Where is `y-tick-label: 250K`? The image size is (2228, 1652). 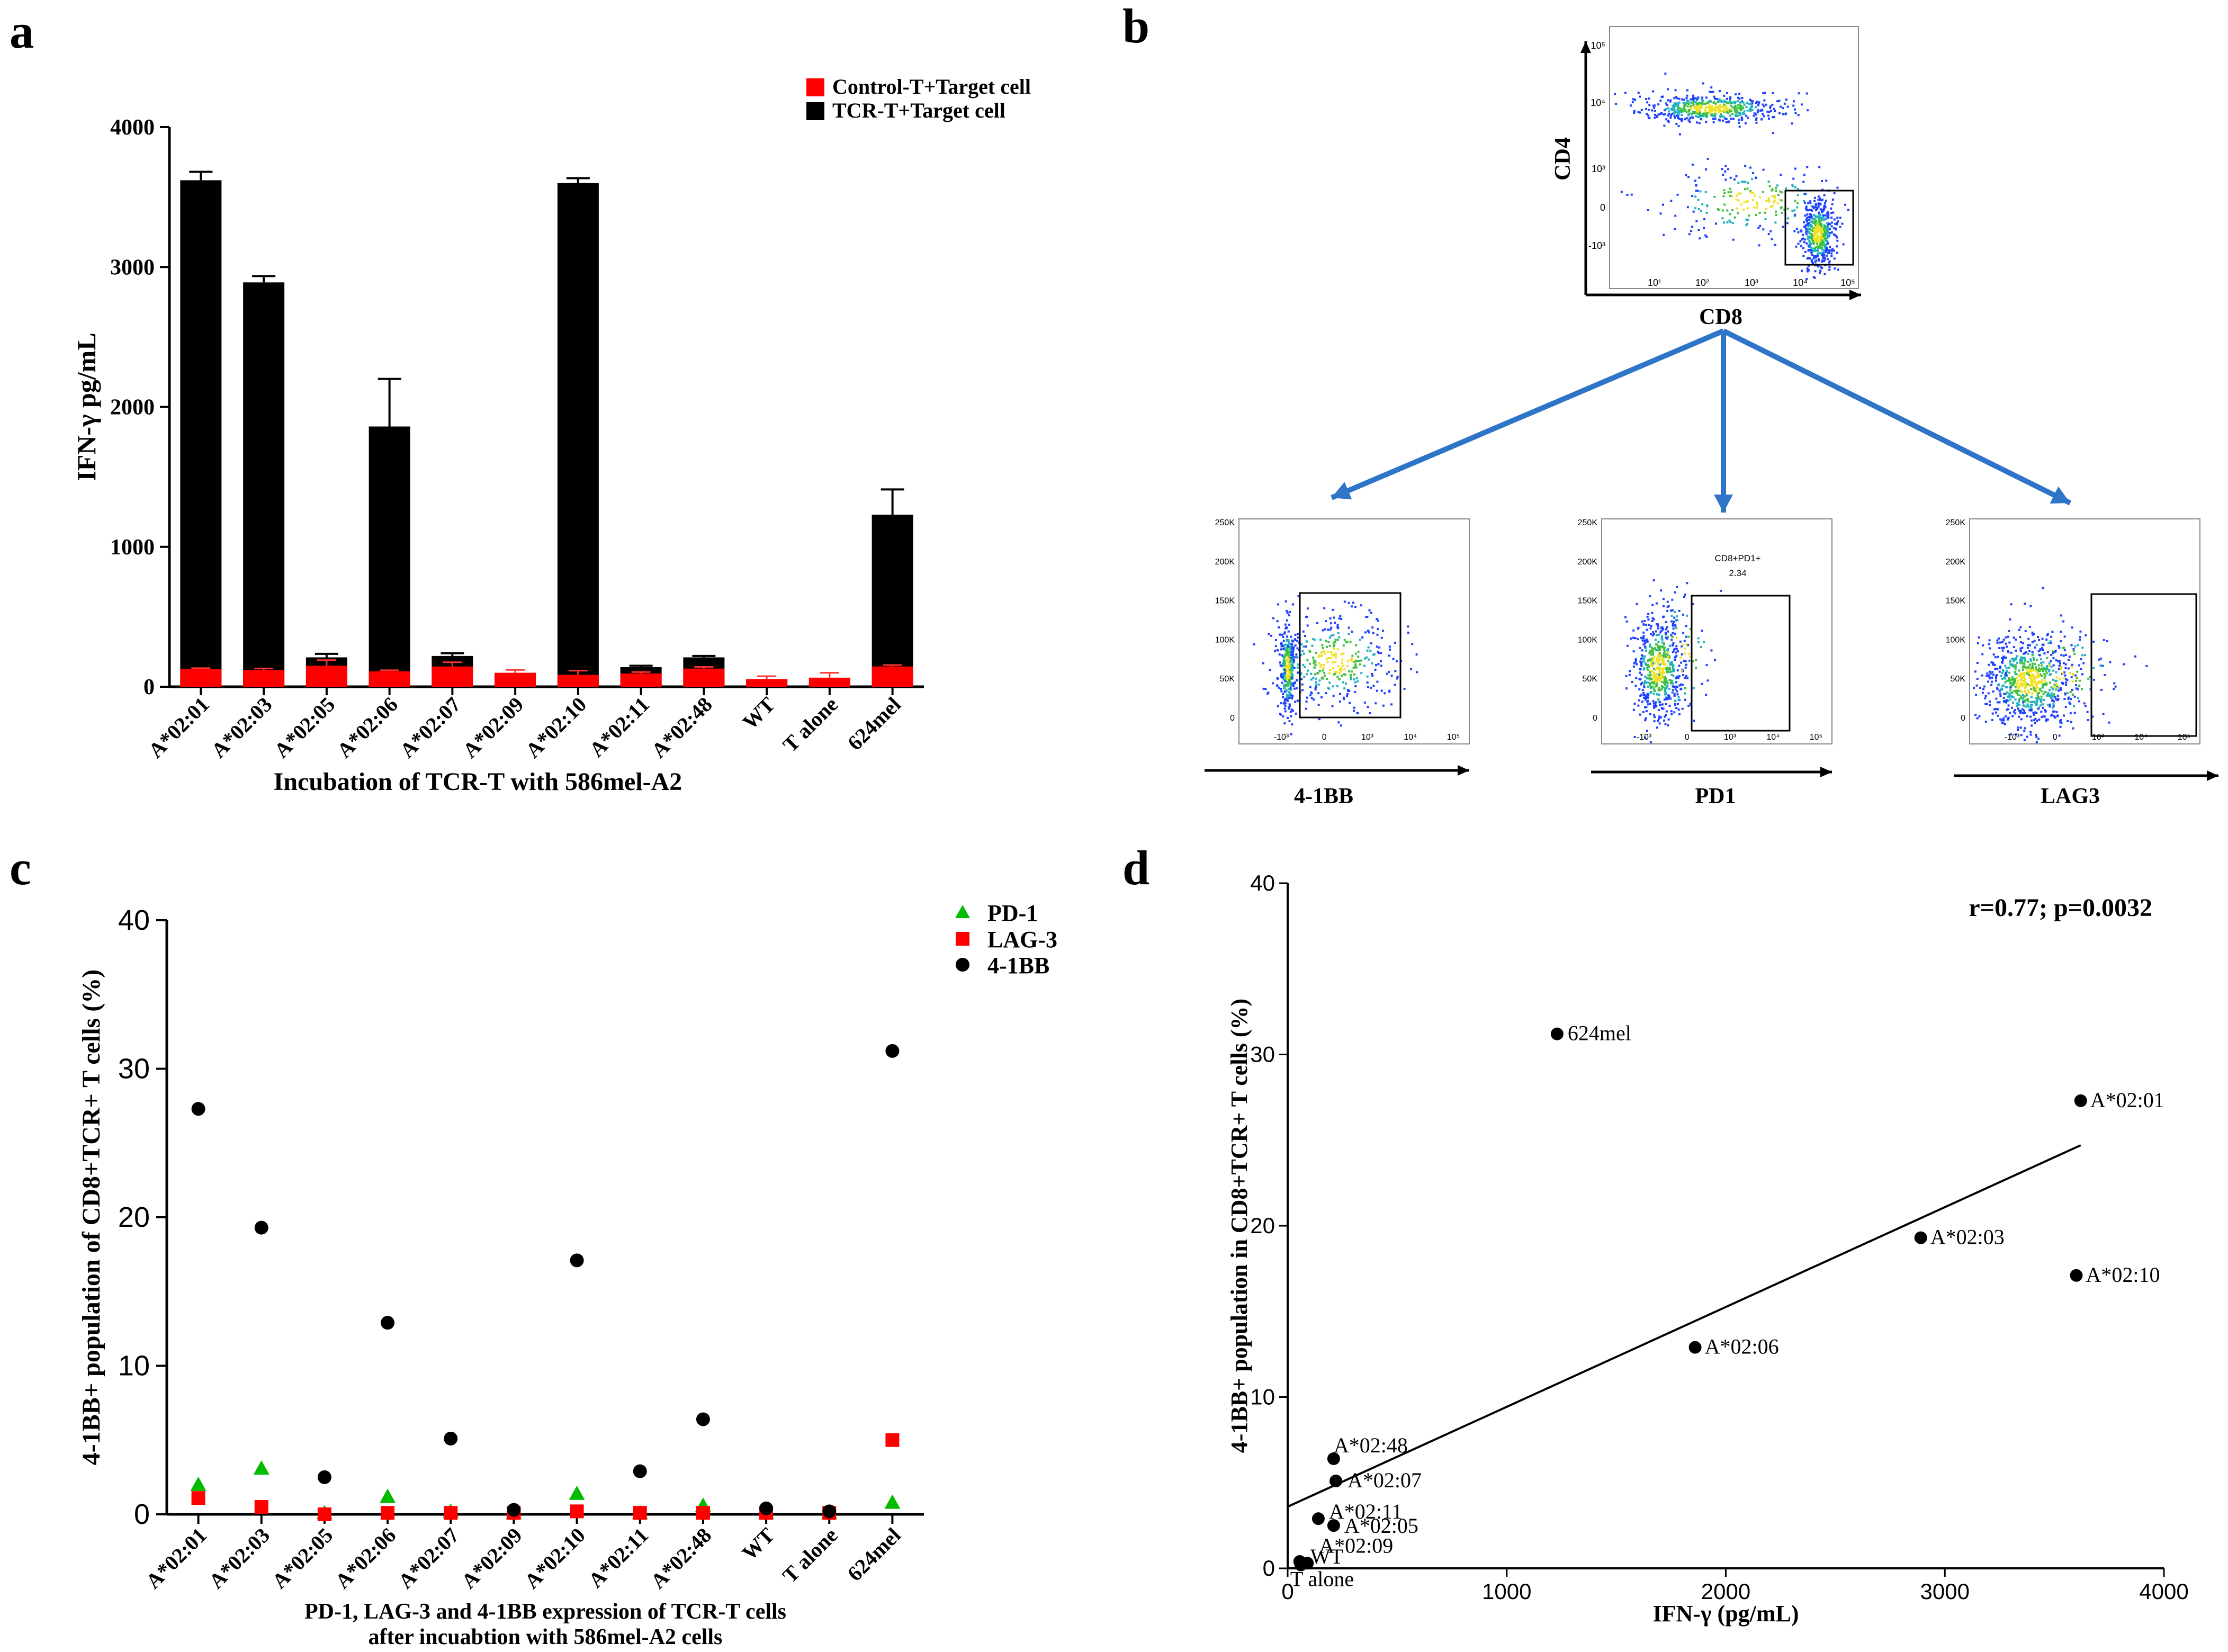 y-tick-label: 250K is located at coordinates (1956, 522).